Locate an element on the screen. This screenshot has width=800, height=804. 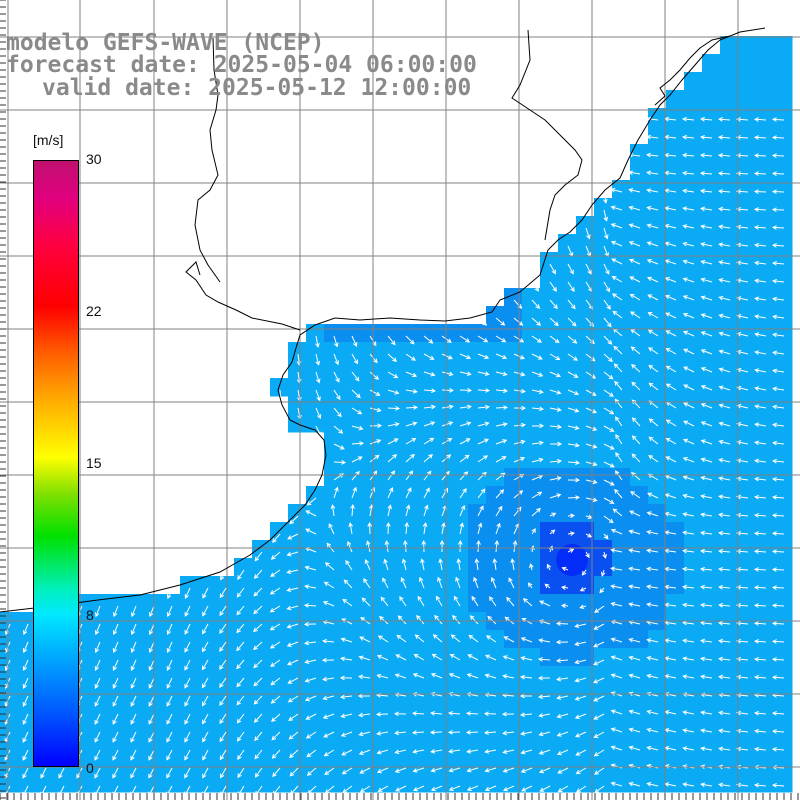
colorbar-tick-0: 0 is located at coordinates (90, 768).